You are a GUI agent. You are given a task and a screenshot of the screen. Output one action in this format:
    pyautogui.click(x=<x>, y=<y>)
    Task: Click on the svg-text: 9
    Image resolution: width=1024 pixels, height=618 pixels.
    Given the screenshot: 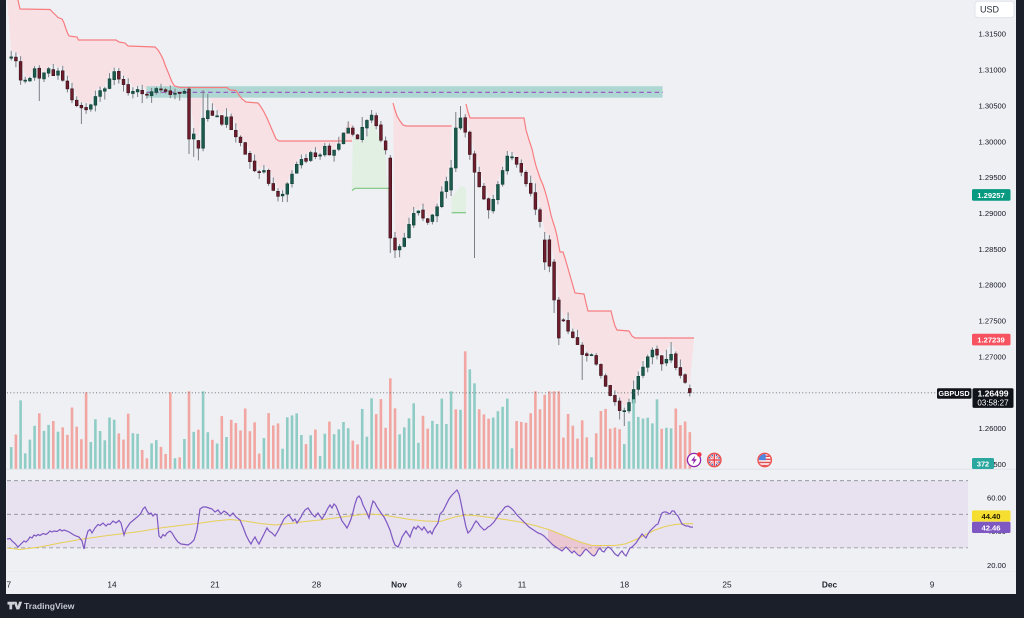 What is the action you would take?
    pyautogui.click(x=932, y=584)
    